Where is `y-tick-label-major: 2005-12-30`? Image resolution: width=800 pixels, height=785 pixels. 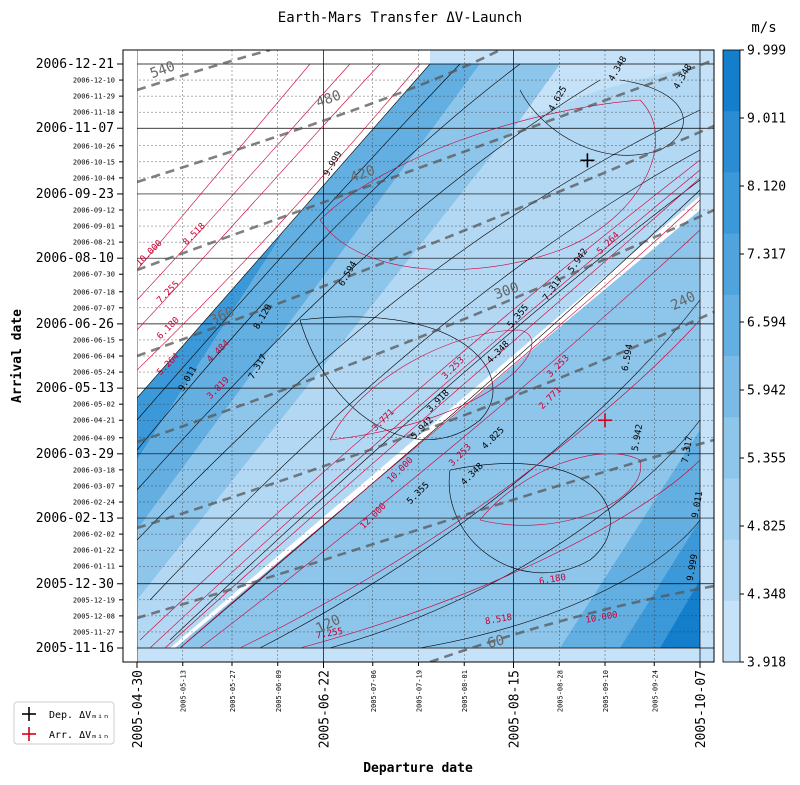
y-tick-label-major: 2005-12-30 is located at coordinates (75, 584).